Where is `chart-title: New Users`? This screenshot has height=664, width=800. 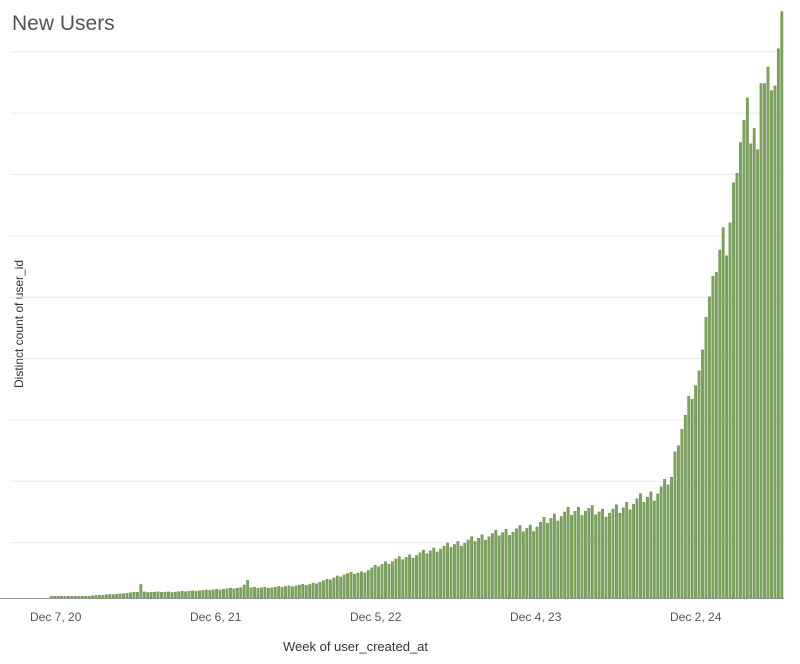
chart-title: New Users is located at coordinates (63, 23).